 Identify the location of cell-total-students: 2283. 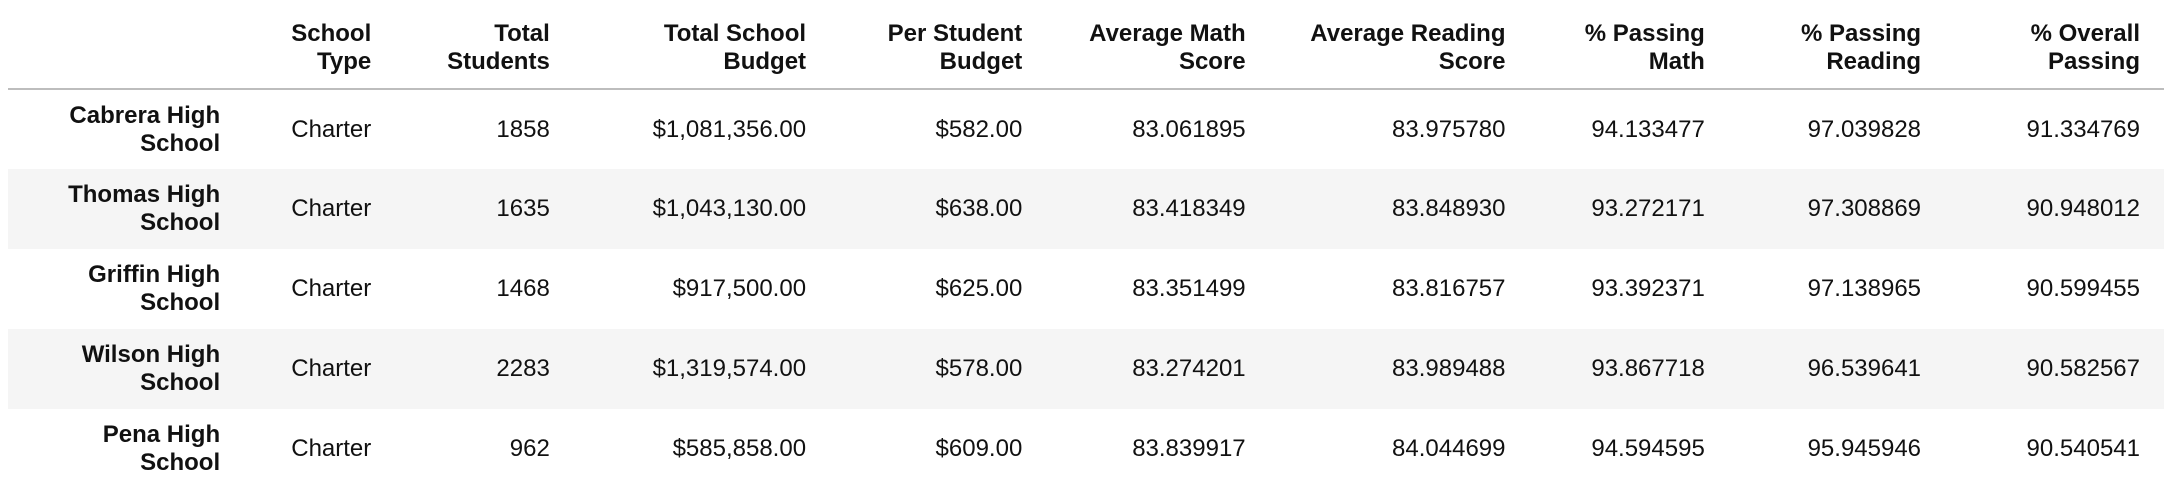
(523, 368).